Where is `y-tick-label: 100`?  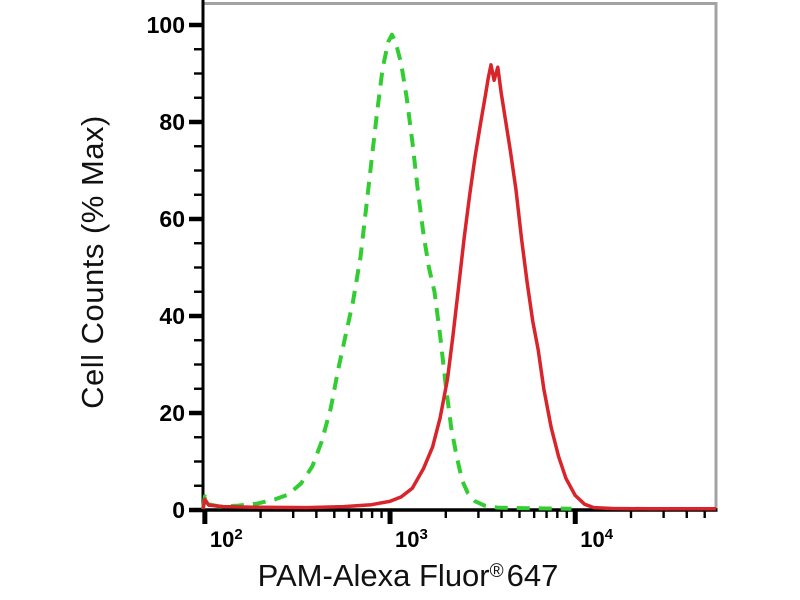
y-tick-label: 100 is located at coordinates (165, 25).